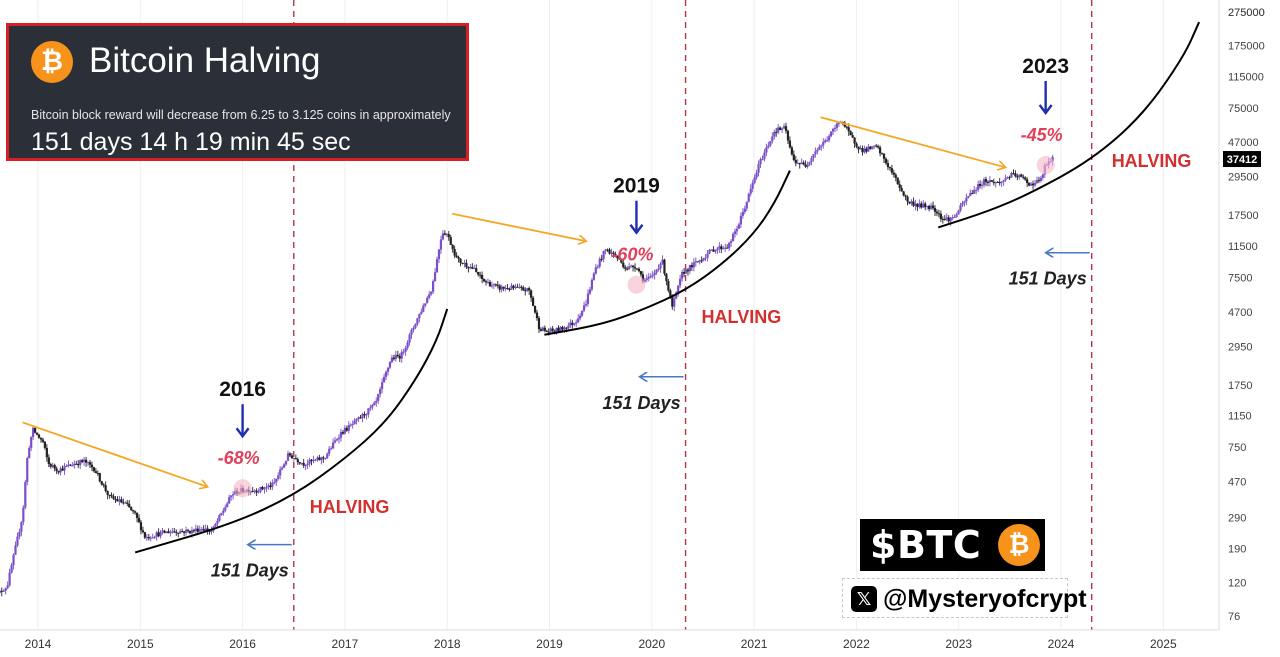 This screenshot has width=1280, height=657. What do you see at coordinates (1242, 160) in the screenshot?
I see `current-price-label: 37412` at bounding box center [1242, 160].